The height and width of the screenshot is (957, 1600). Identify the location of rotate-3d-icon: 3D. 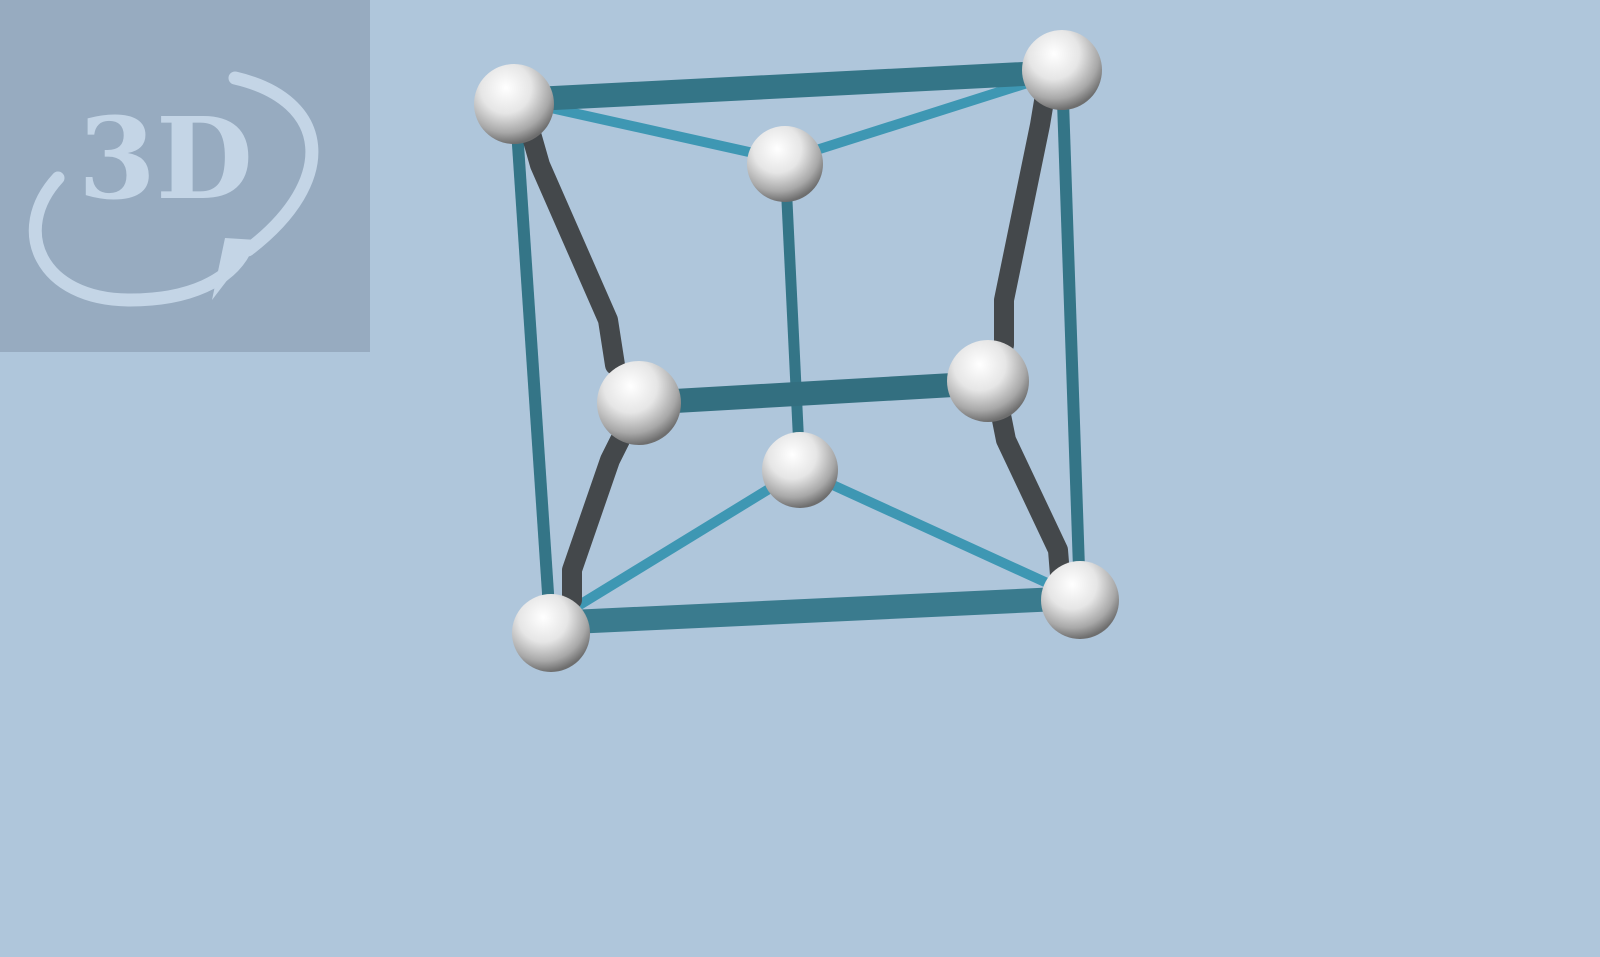
(173, 189).